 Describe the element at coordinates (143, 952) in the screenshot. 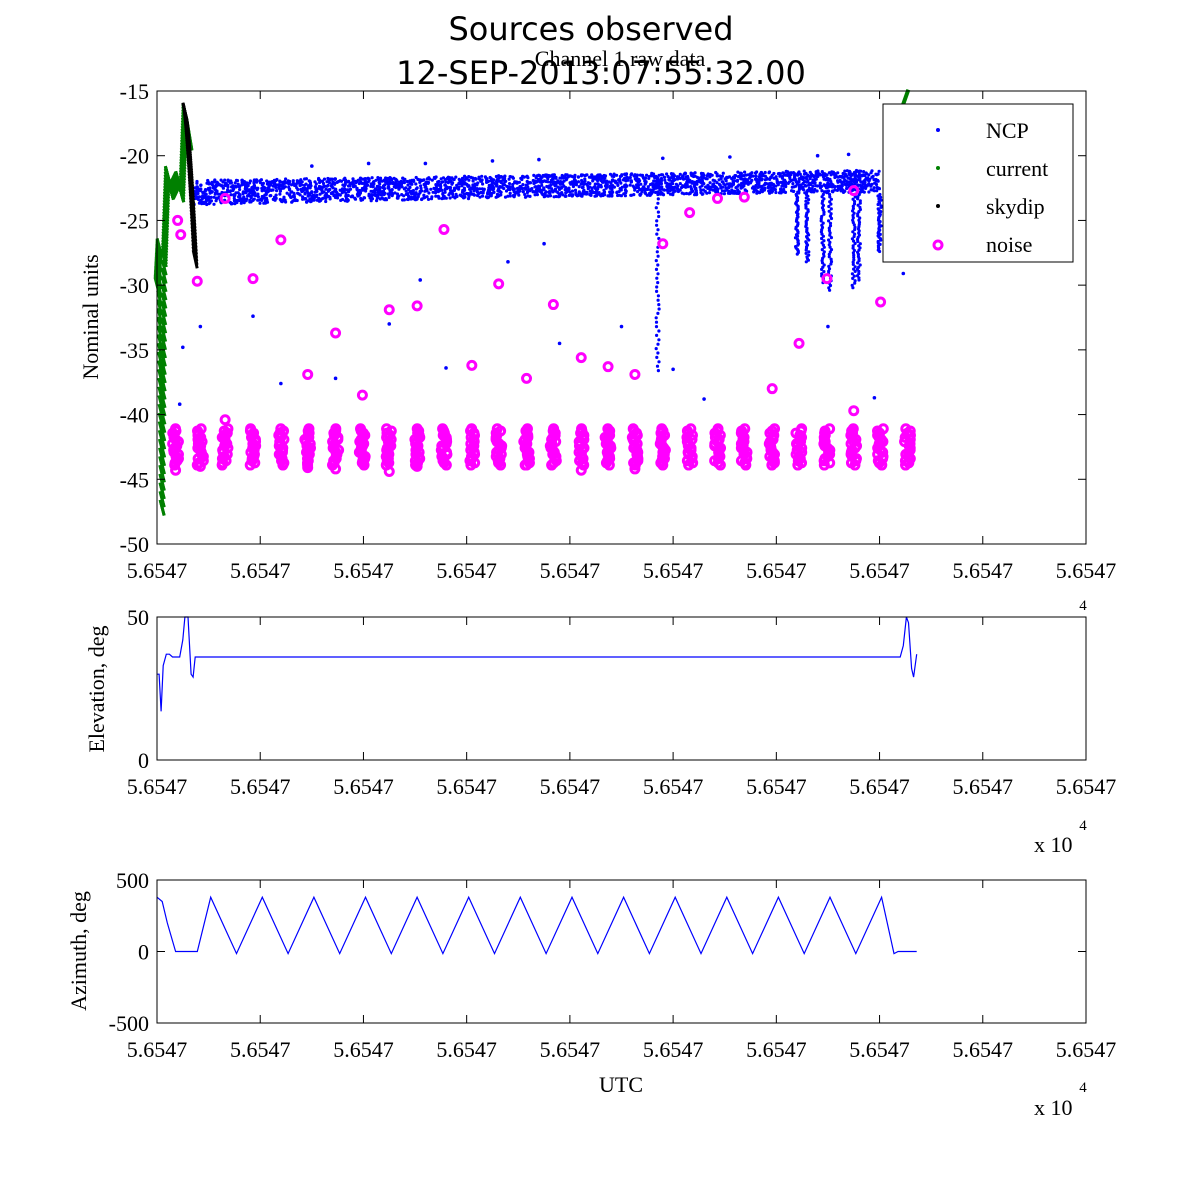

I see `subplot-azimuth-ytick-label: 0` at that location.